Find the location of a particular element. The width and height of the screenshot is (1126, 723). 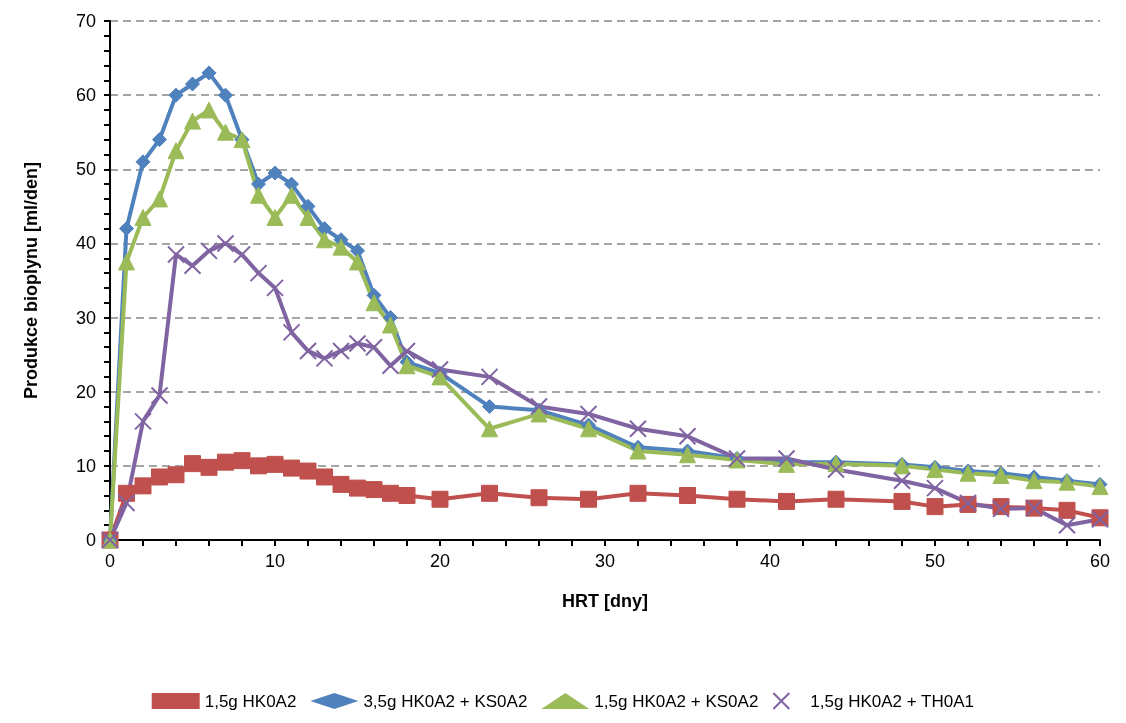

y-tick-label: 40 is located at coordinates (85, 243).